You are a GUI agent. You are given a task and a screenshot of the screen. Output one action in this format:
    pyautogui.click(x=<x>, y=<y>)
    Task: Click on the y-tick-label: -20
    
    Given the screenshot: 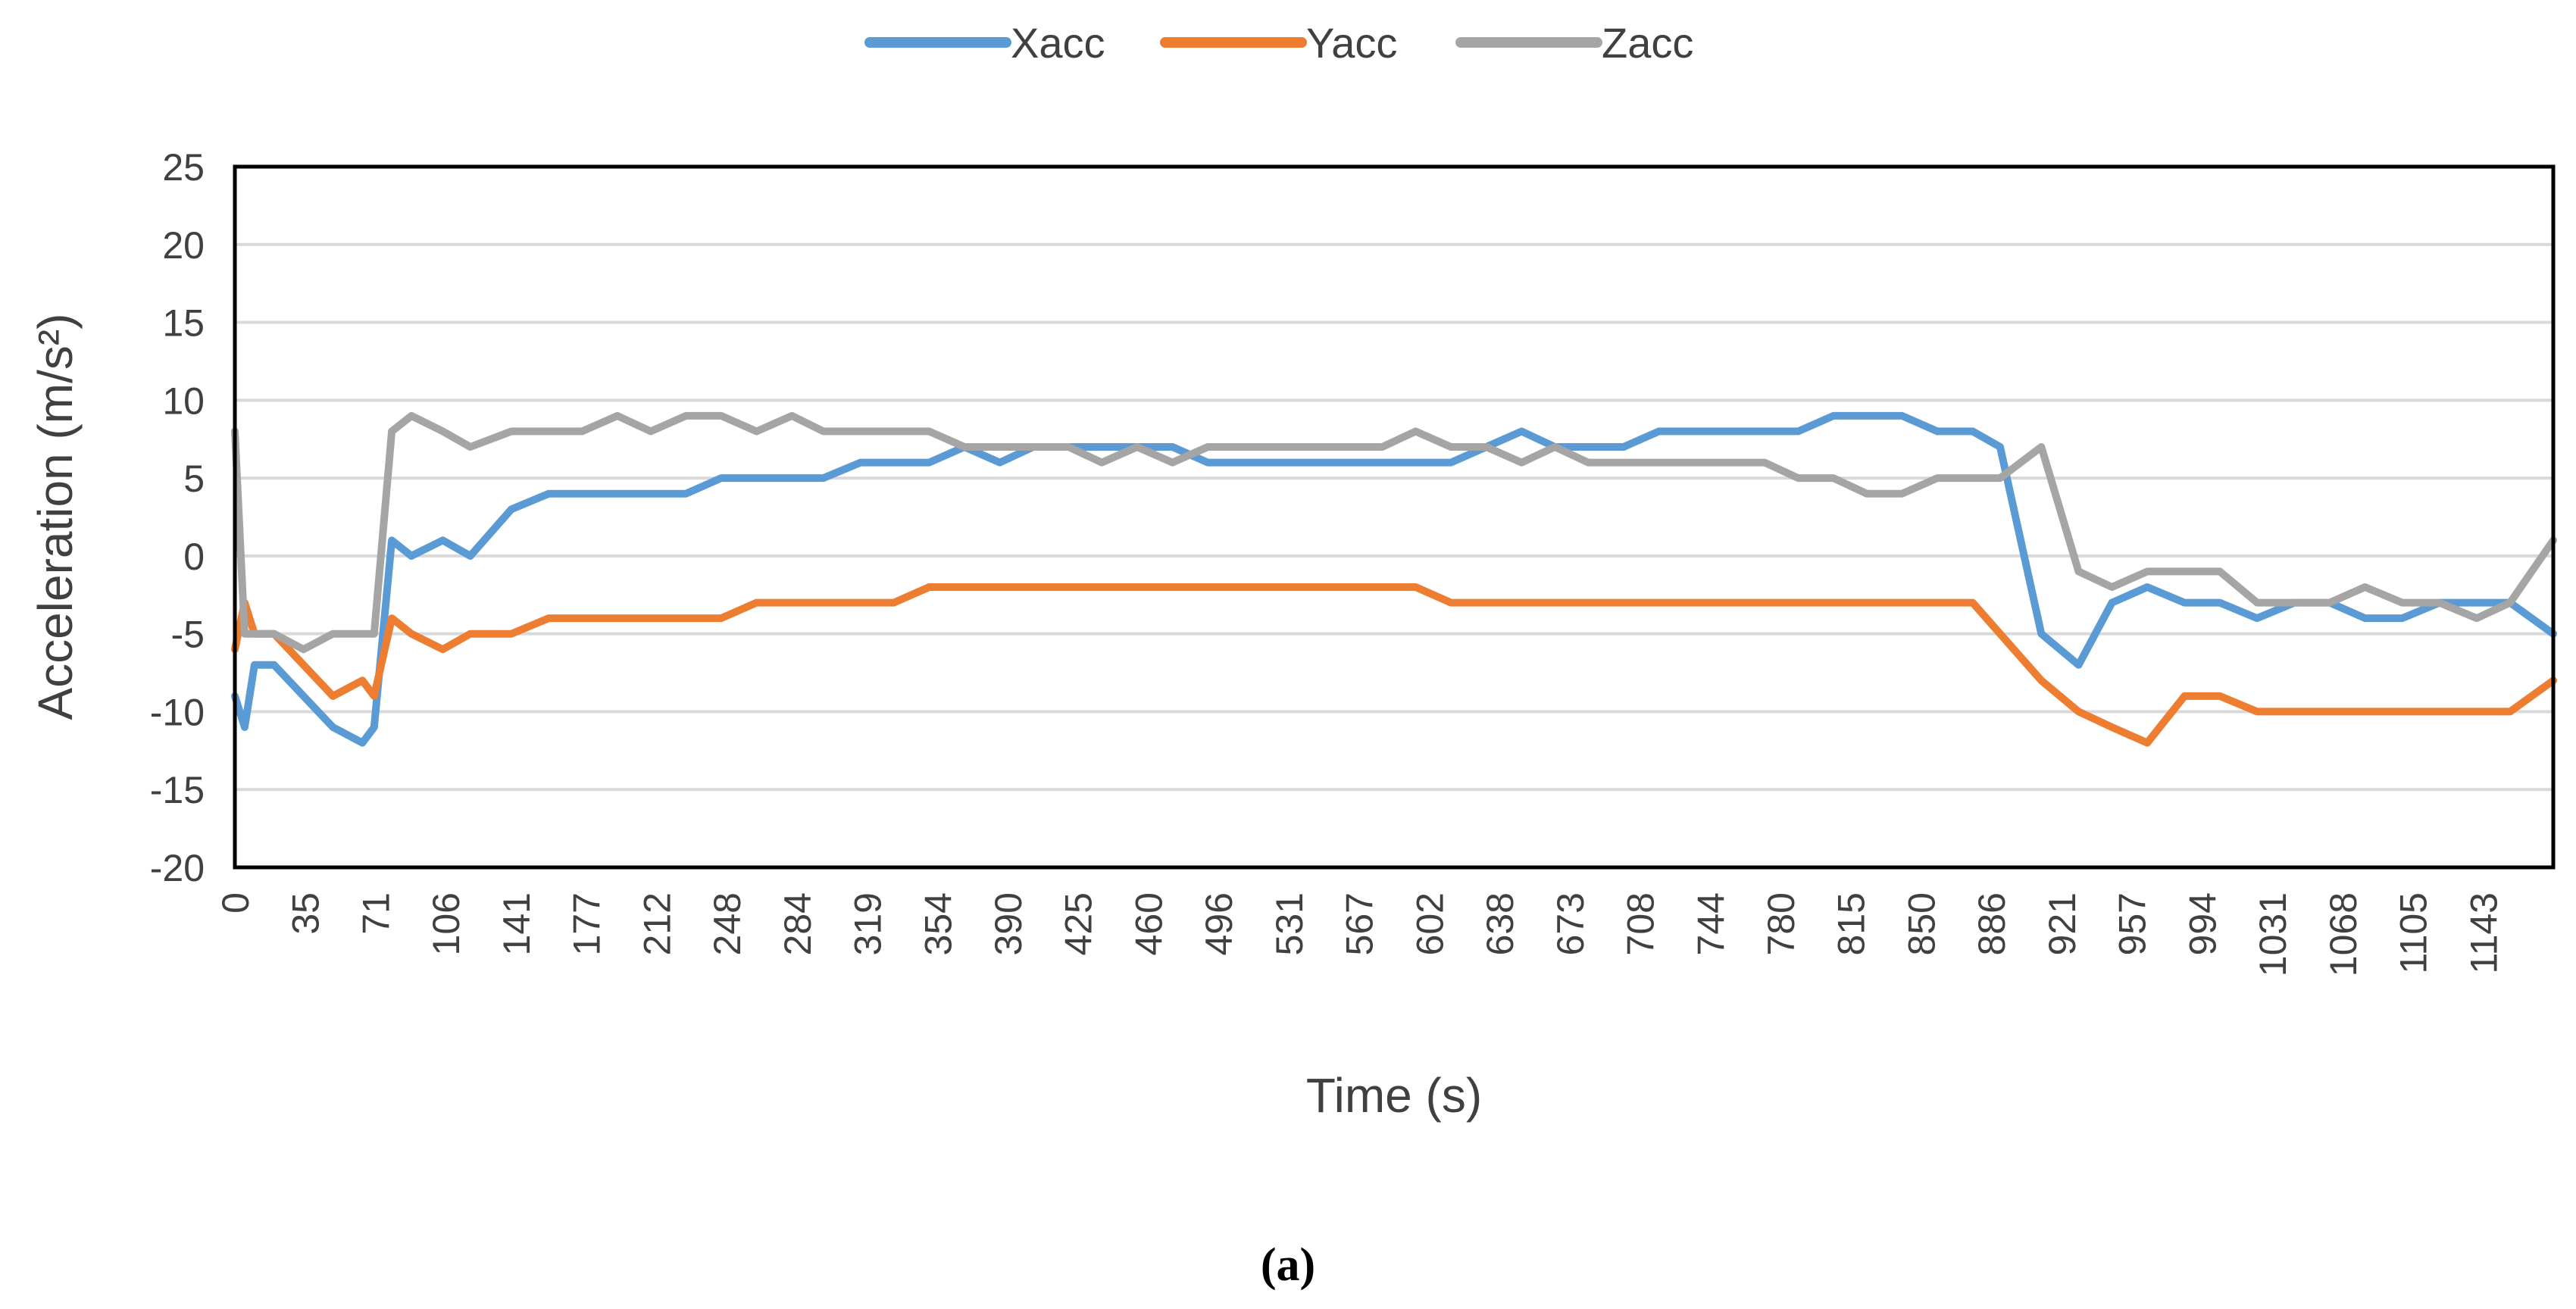 What is the action you would take?
    pyautogui.click(x=177, y=868)
    